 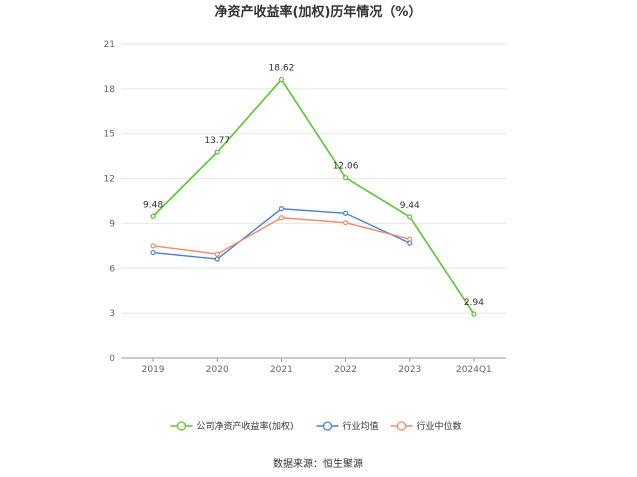 What do you see at coordinates (281, 79) in the screenshot?
I see `point-s0-2021` at bounding box center [281, 79].